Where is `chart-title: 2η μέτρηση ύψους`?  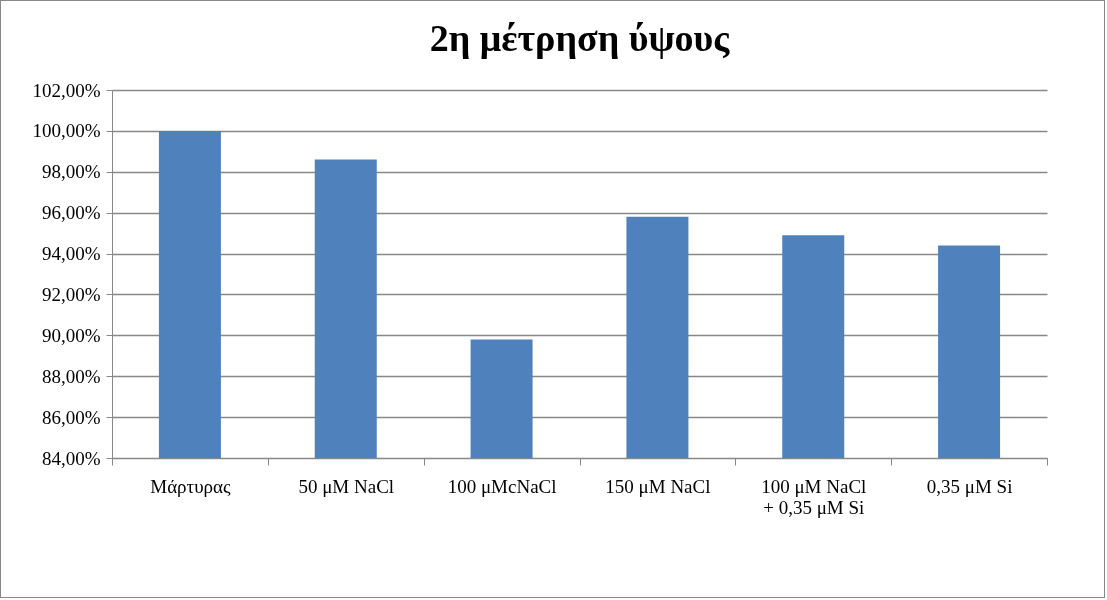 chart-title: 2η μέτρηση ύψους is located at coordinates (580, 38).